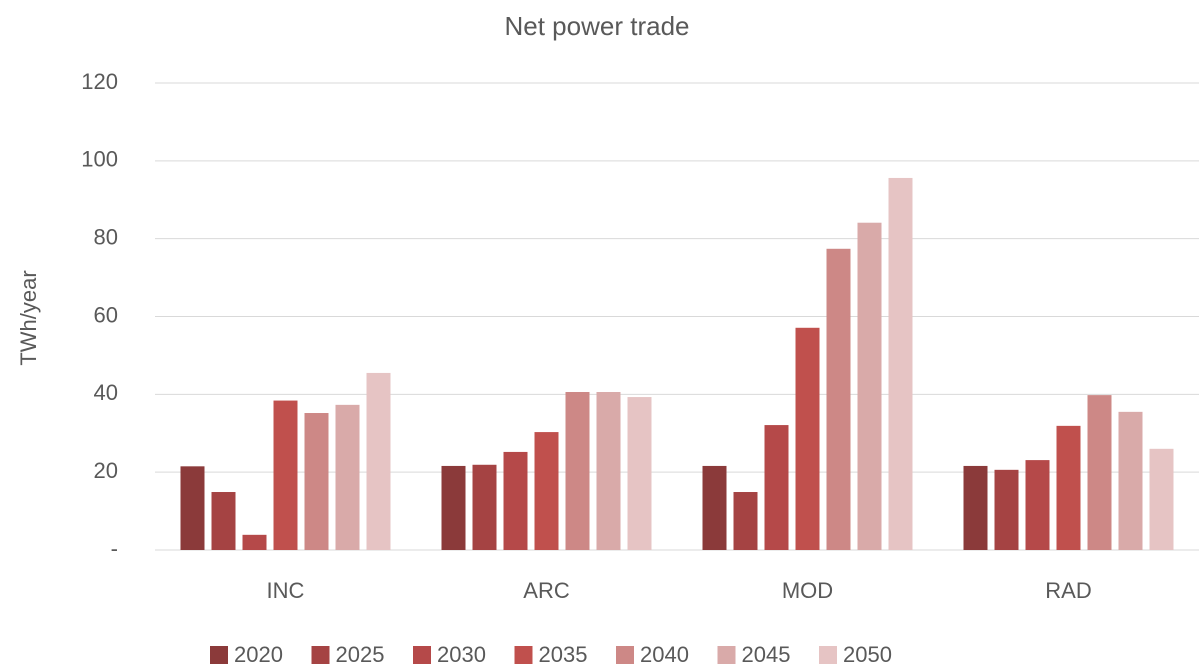 This screenshot has width=1199, height=670. Describe the element at coordinates (258, 654) in the screenshot. I see `legend-label: 2020` at that location.